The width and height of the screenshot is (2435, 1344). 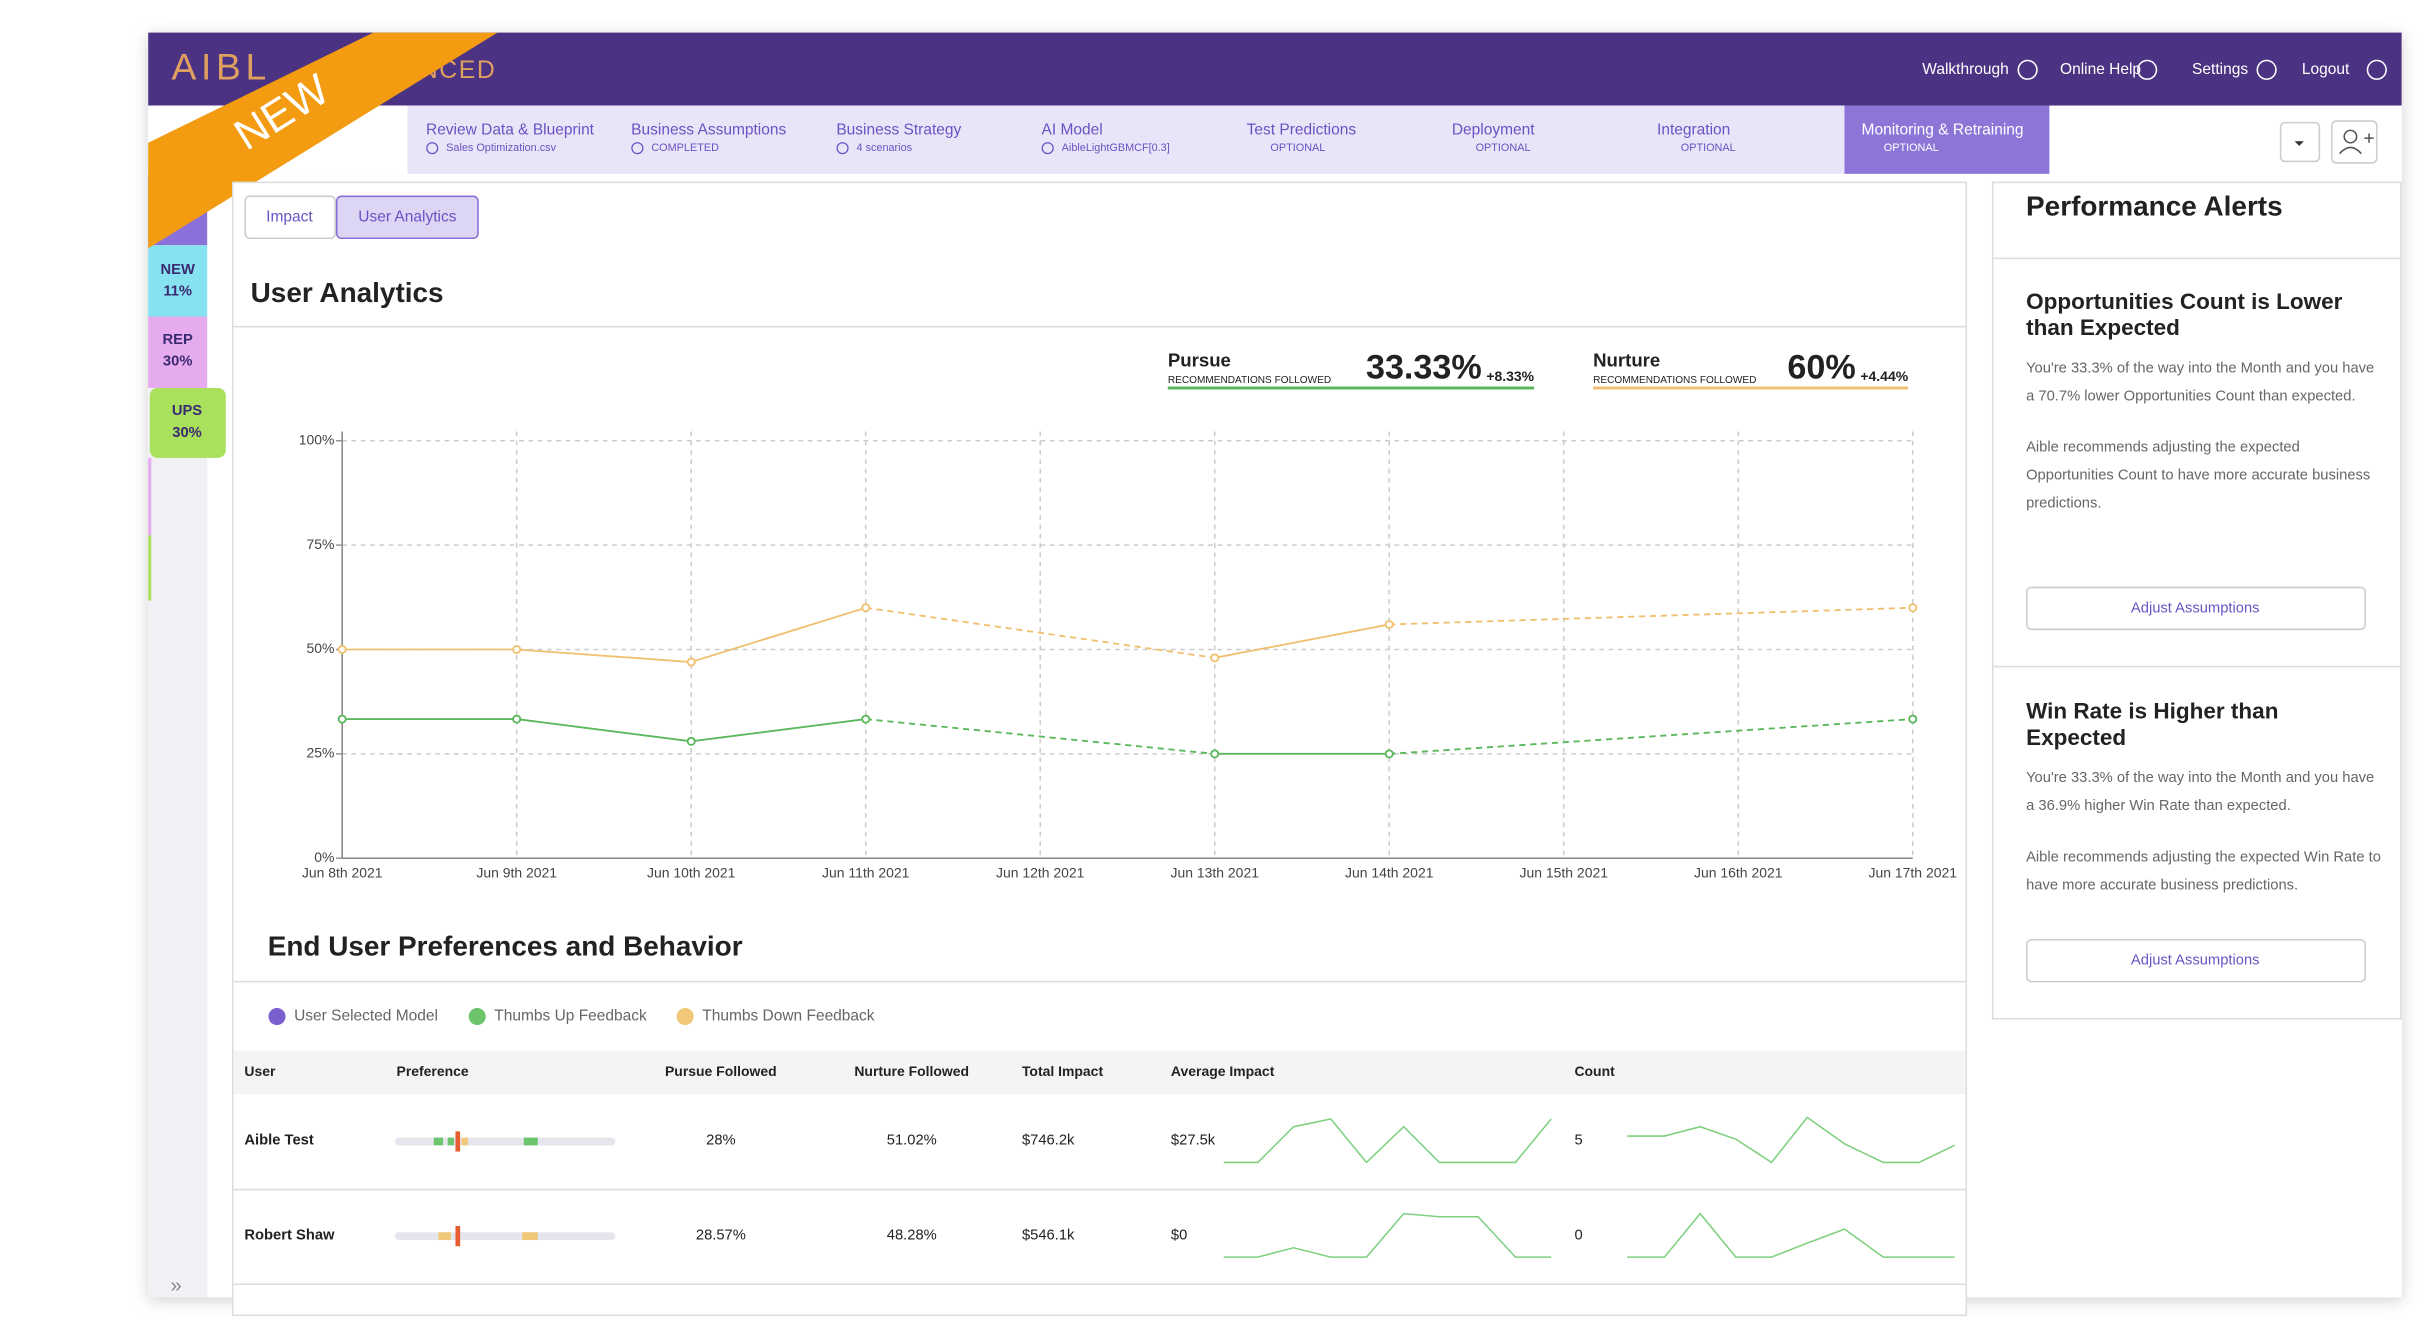 I want to click on chip-code: UPS, so click(x=187, y=411).